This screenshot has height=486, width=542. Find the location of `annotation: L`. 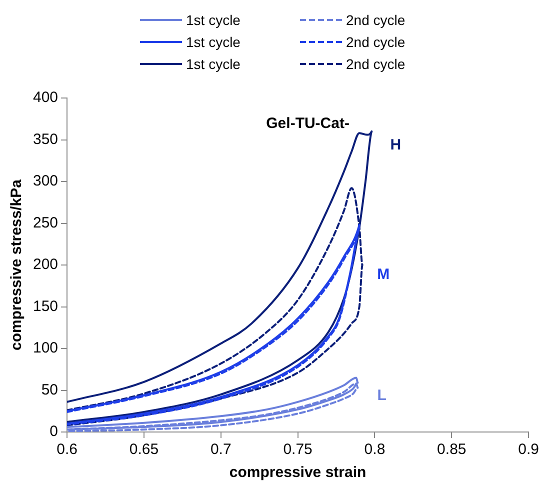

annotation: L is located at coordinates (381, 395).